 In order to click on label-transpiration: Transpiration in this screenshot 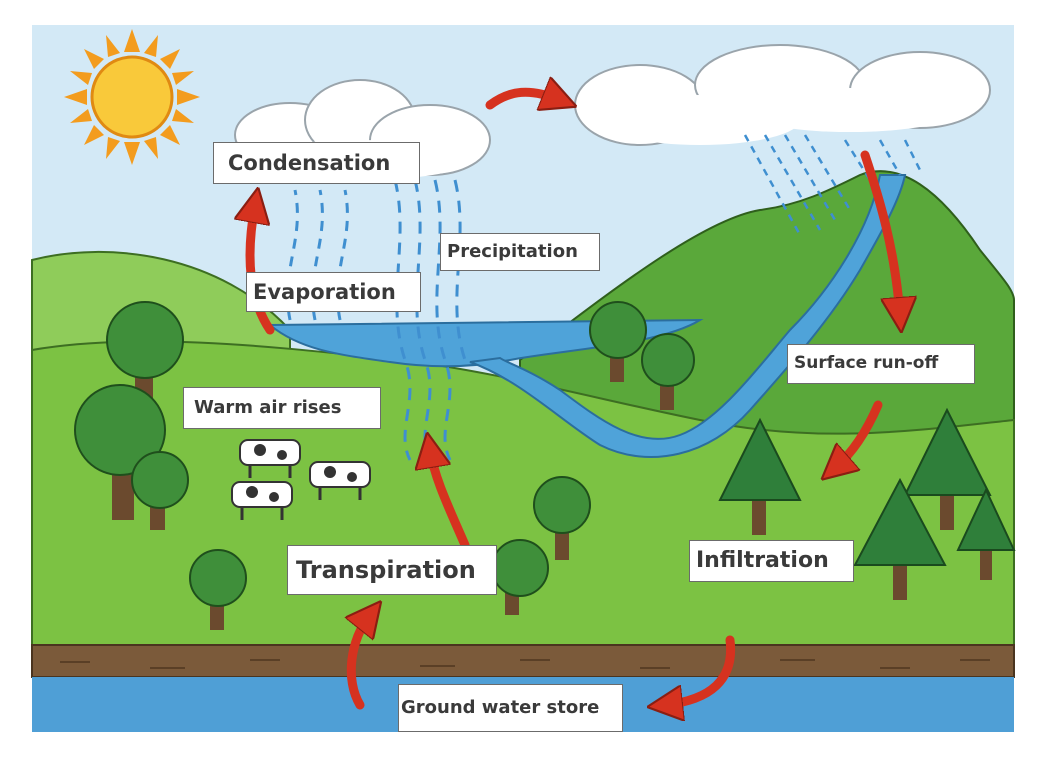, I will do `click(392, 570)`.